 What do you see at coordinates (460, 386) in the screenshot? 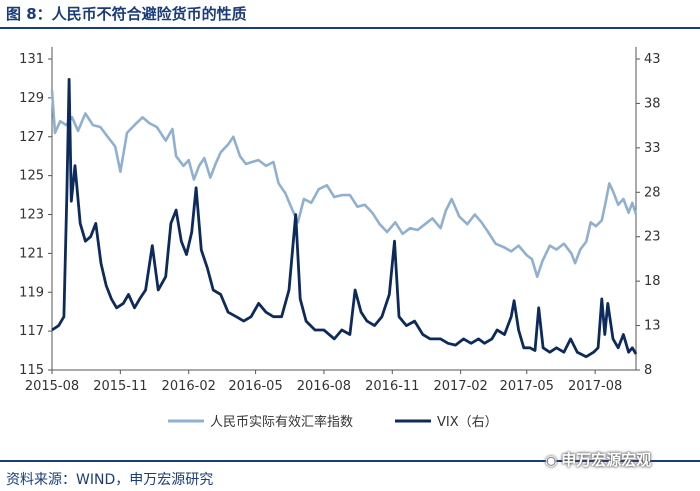
I see `x-tick-label: 2017-02` at bounding box center [460, 386].